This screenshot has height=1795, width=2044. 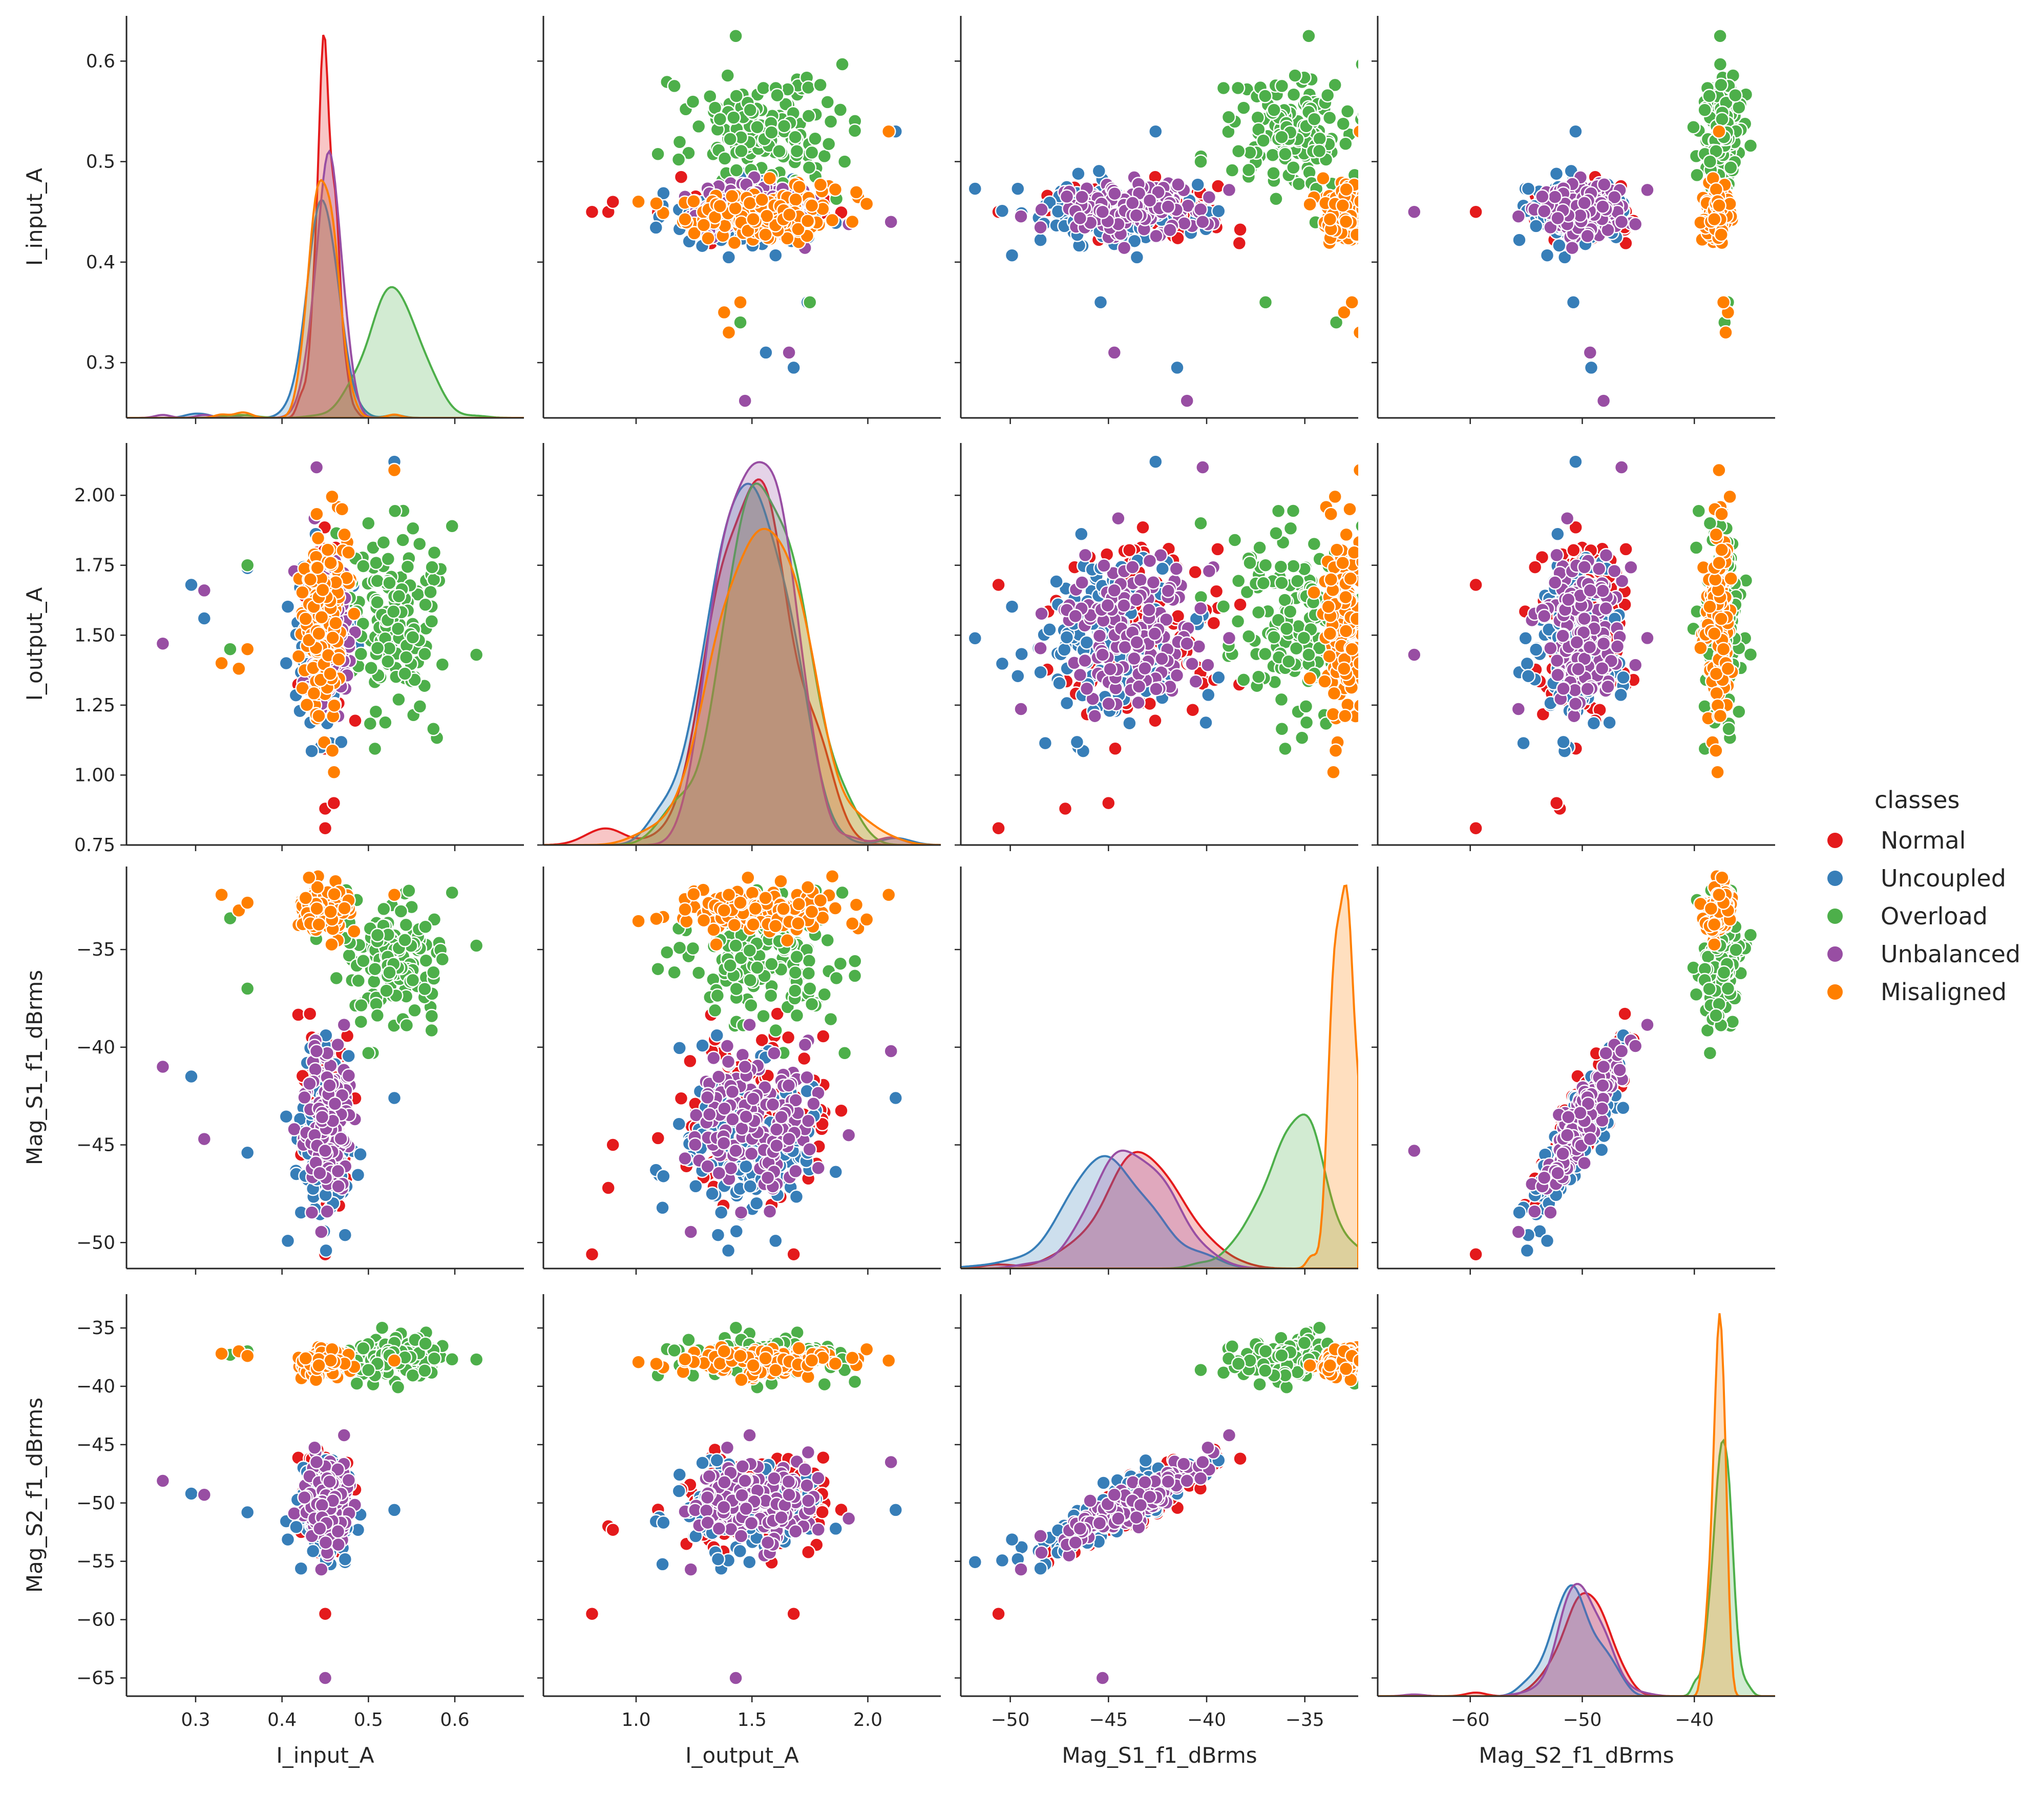 What do you see at coordinates (1156, 647) in the screenshot?
I see `panel-I_output_A-vs-Mag_S1_f1_dBrms` at bounding box center [1156, 647].